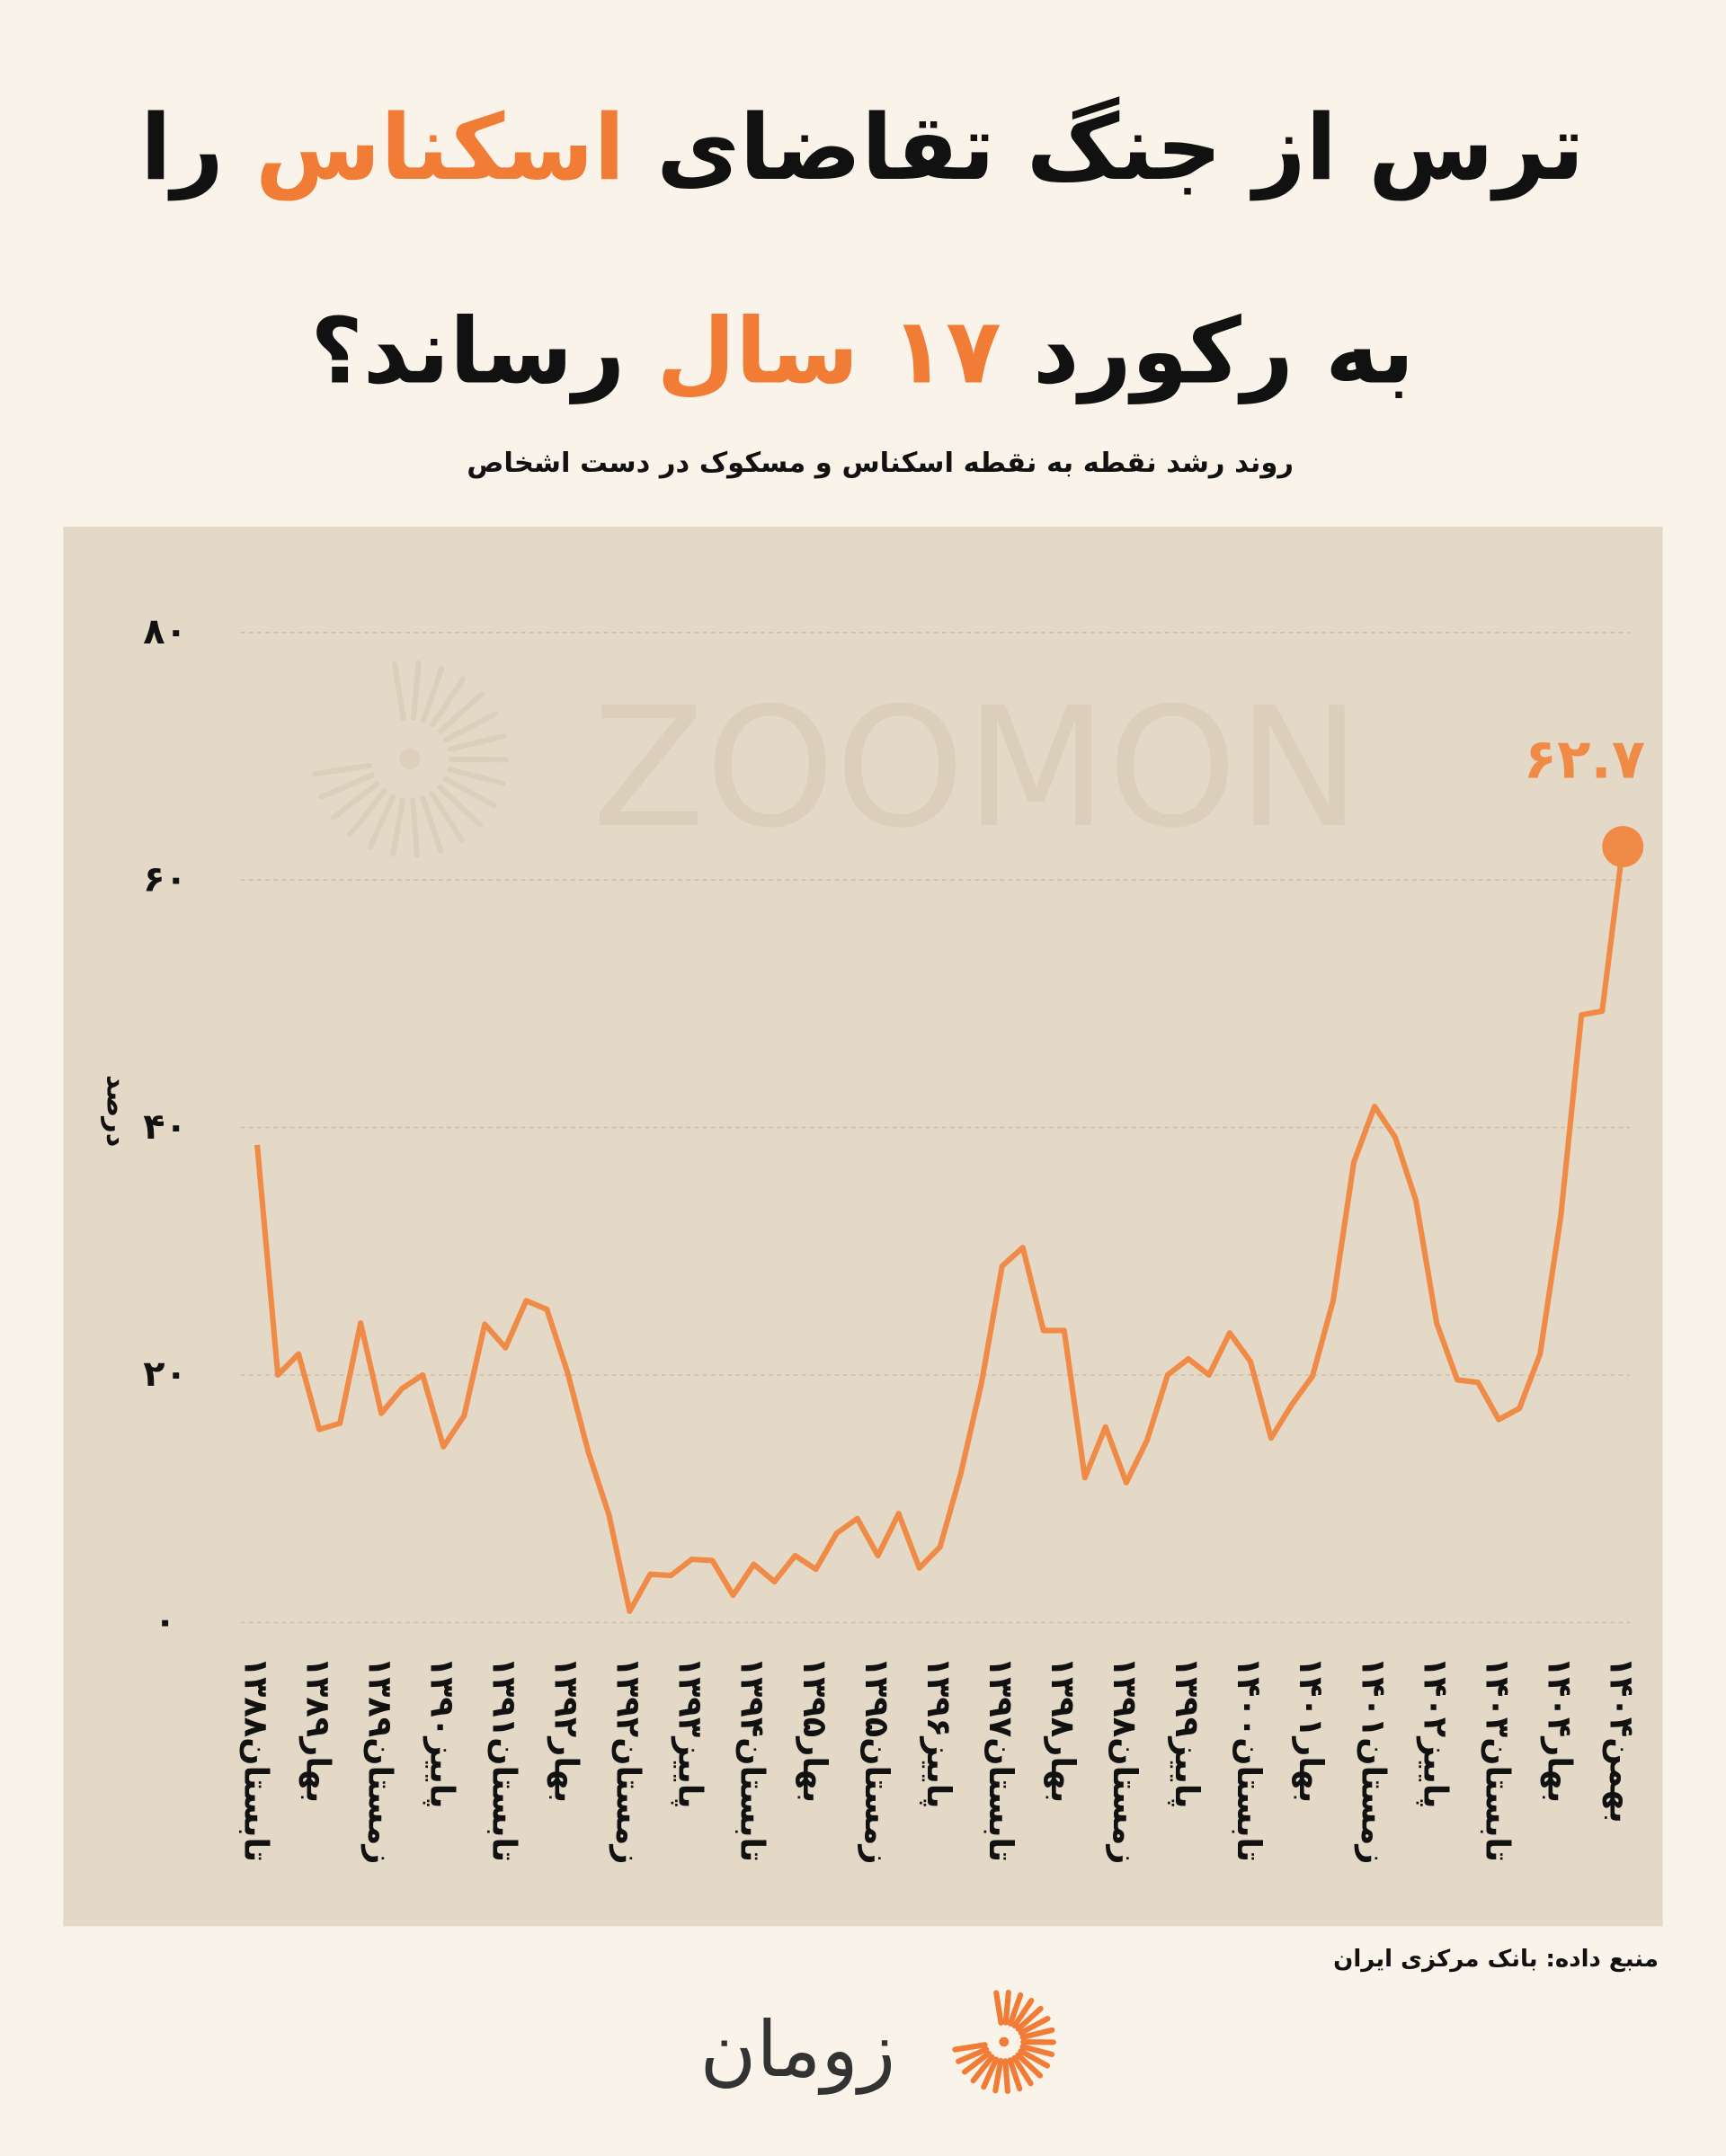 The height and width of the screenshot is (2156, 1726). What do you see at coordinates (379, 1761) in the screenshot?
I see `x-tick-label: زمستان۱۳۸۹` at bounding box center [379, 1761].